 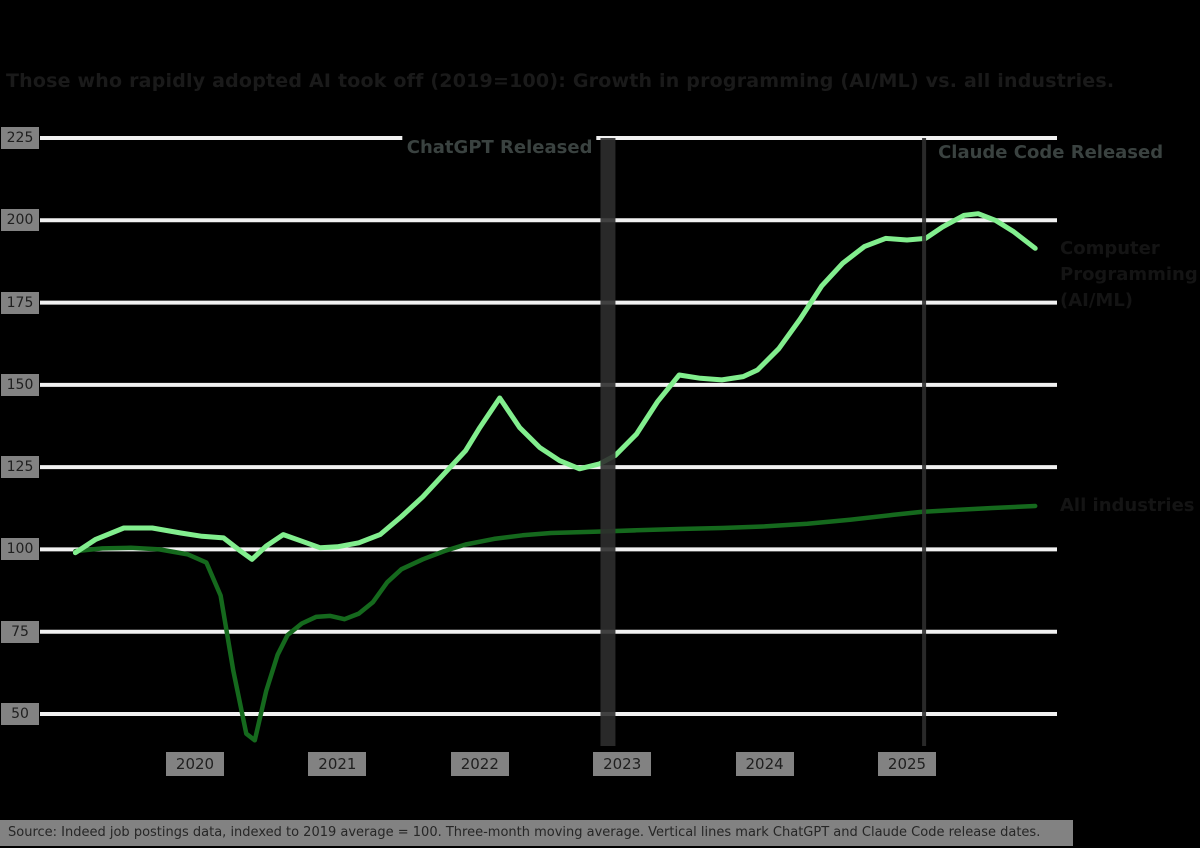 What do you see at coordinates (20, 549) in the screenshot?
I see `y-tick-label: 100` at bounding box center [20, 549].